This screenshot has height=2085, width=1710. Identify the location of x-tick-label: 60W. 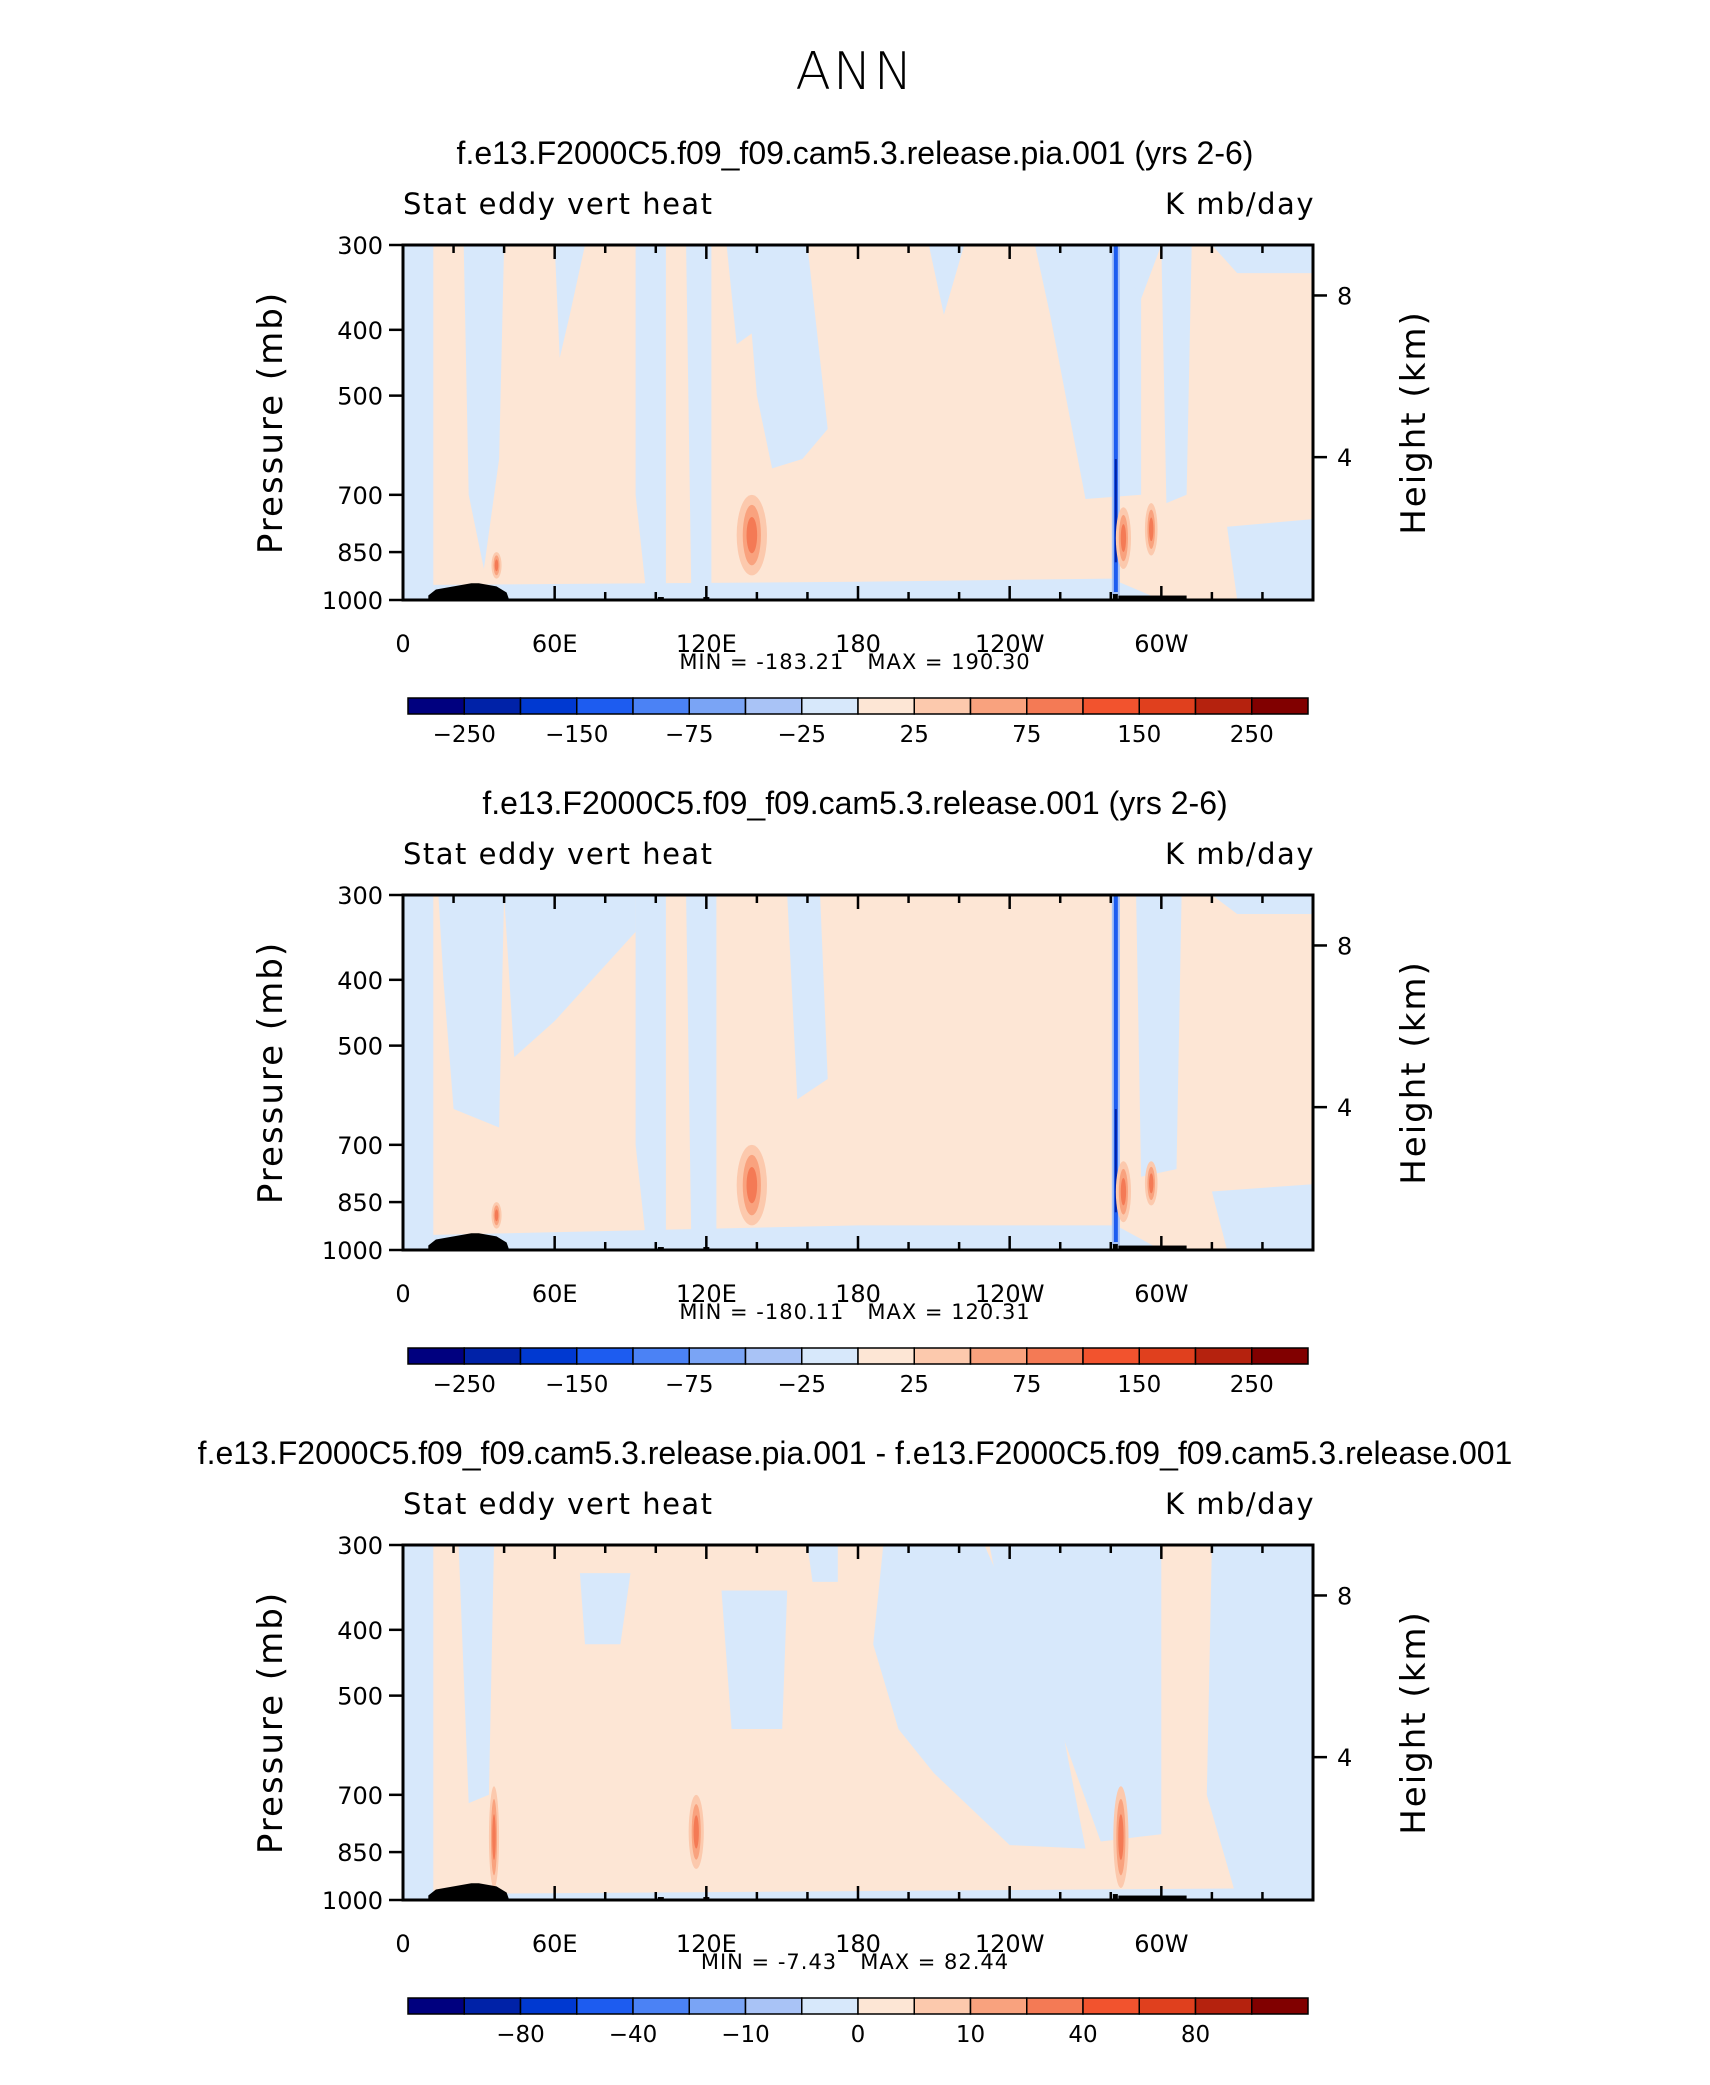
(1161, 644).